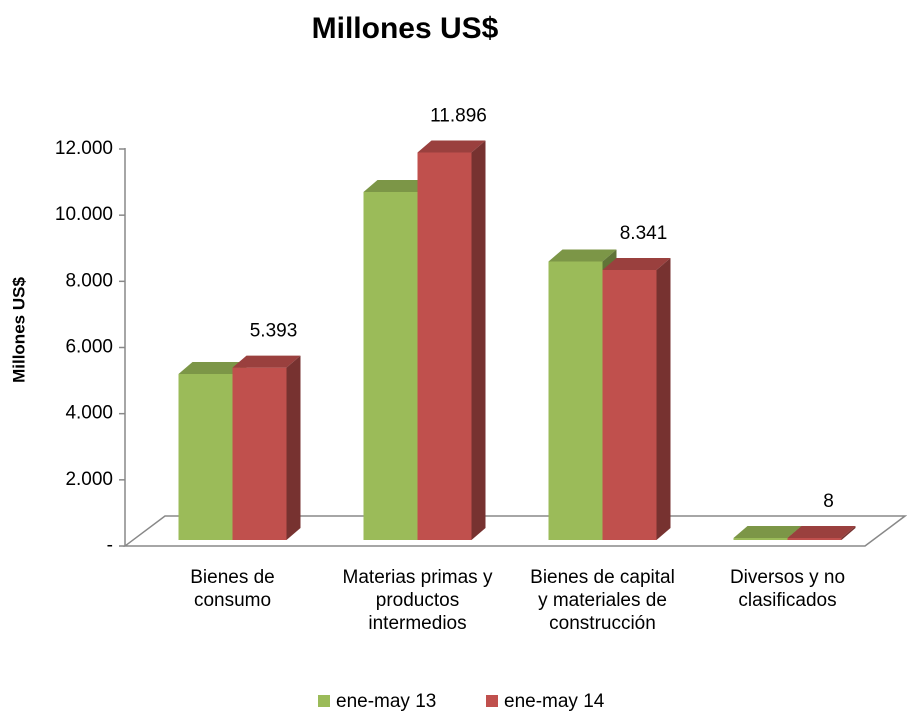 This screenshot has width=907, height=714. Describe the element at coordinates (232, 589) in the screenshot. I see `x-tick-label: Bienes de consumo` at that location.